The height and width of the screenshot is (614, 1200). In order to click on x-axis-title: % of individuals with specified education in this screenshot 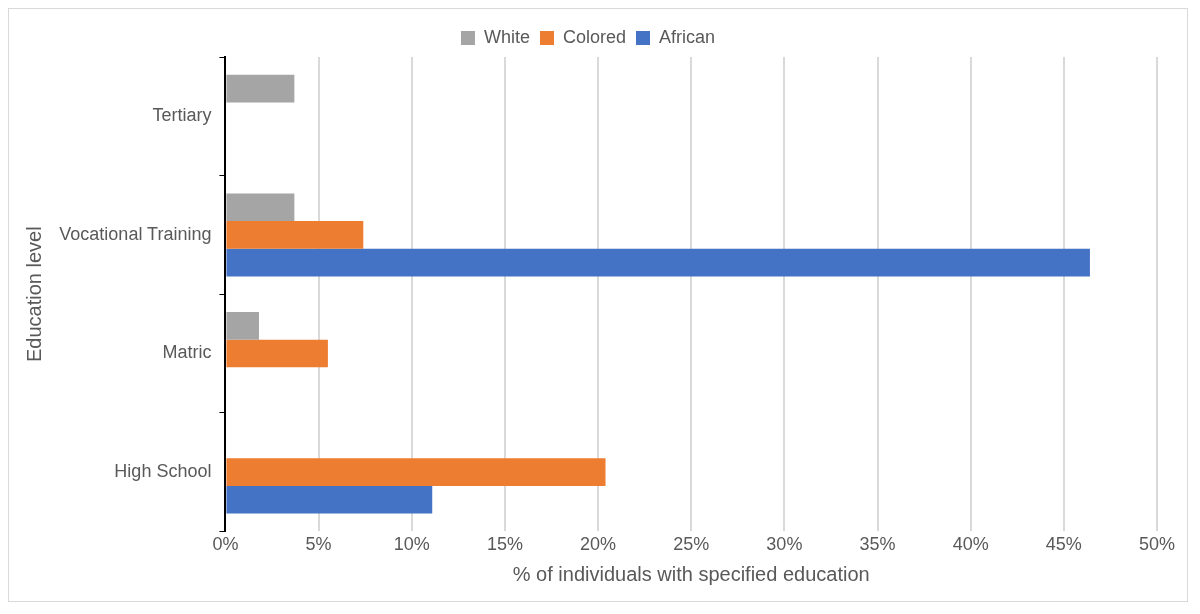, I will do `click(691, 573)`.